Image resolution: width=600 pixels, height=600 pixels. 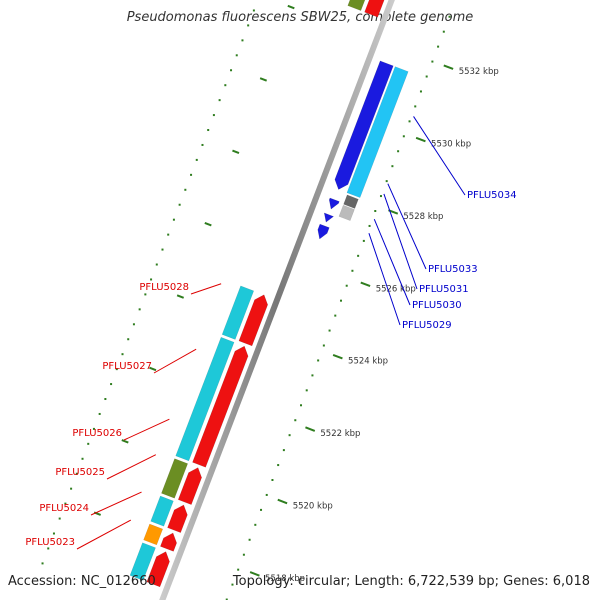 I want to click on tick-label: 5532 kbp, so click(x=479, y=72).